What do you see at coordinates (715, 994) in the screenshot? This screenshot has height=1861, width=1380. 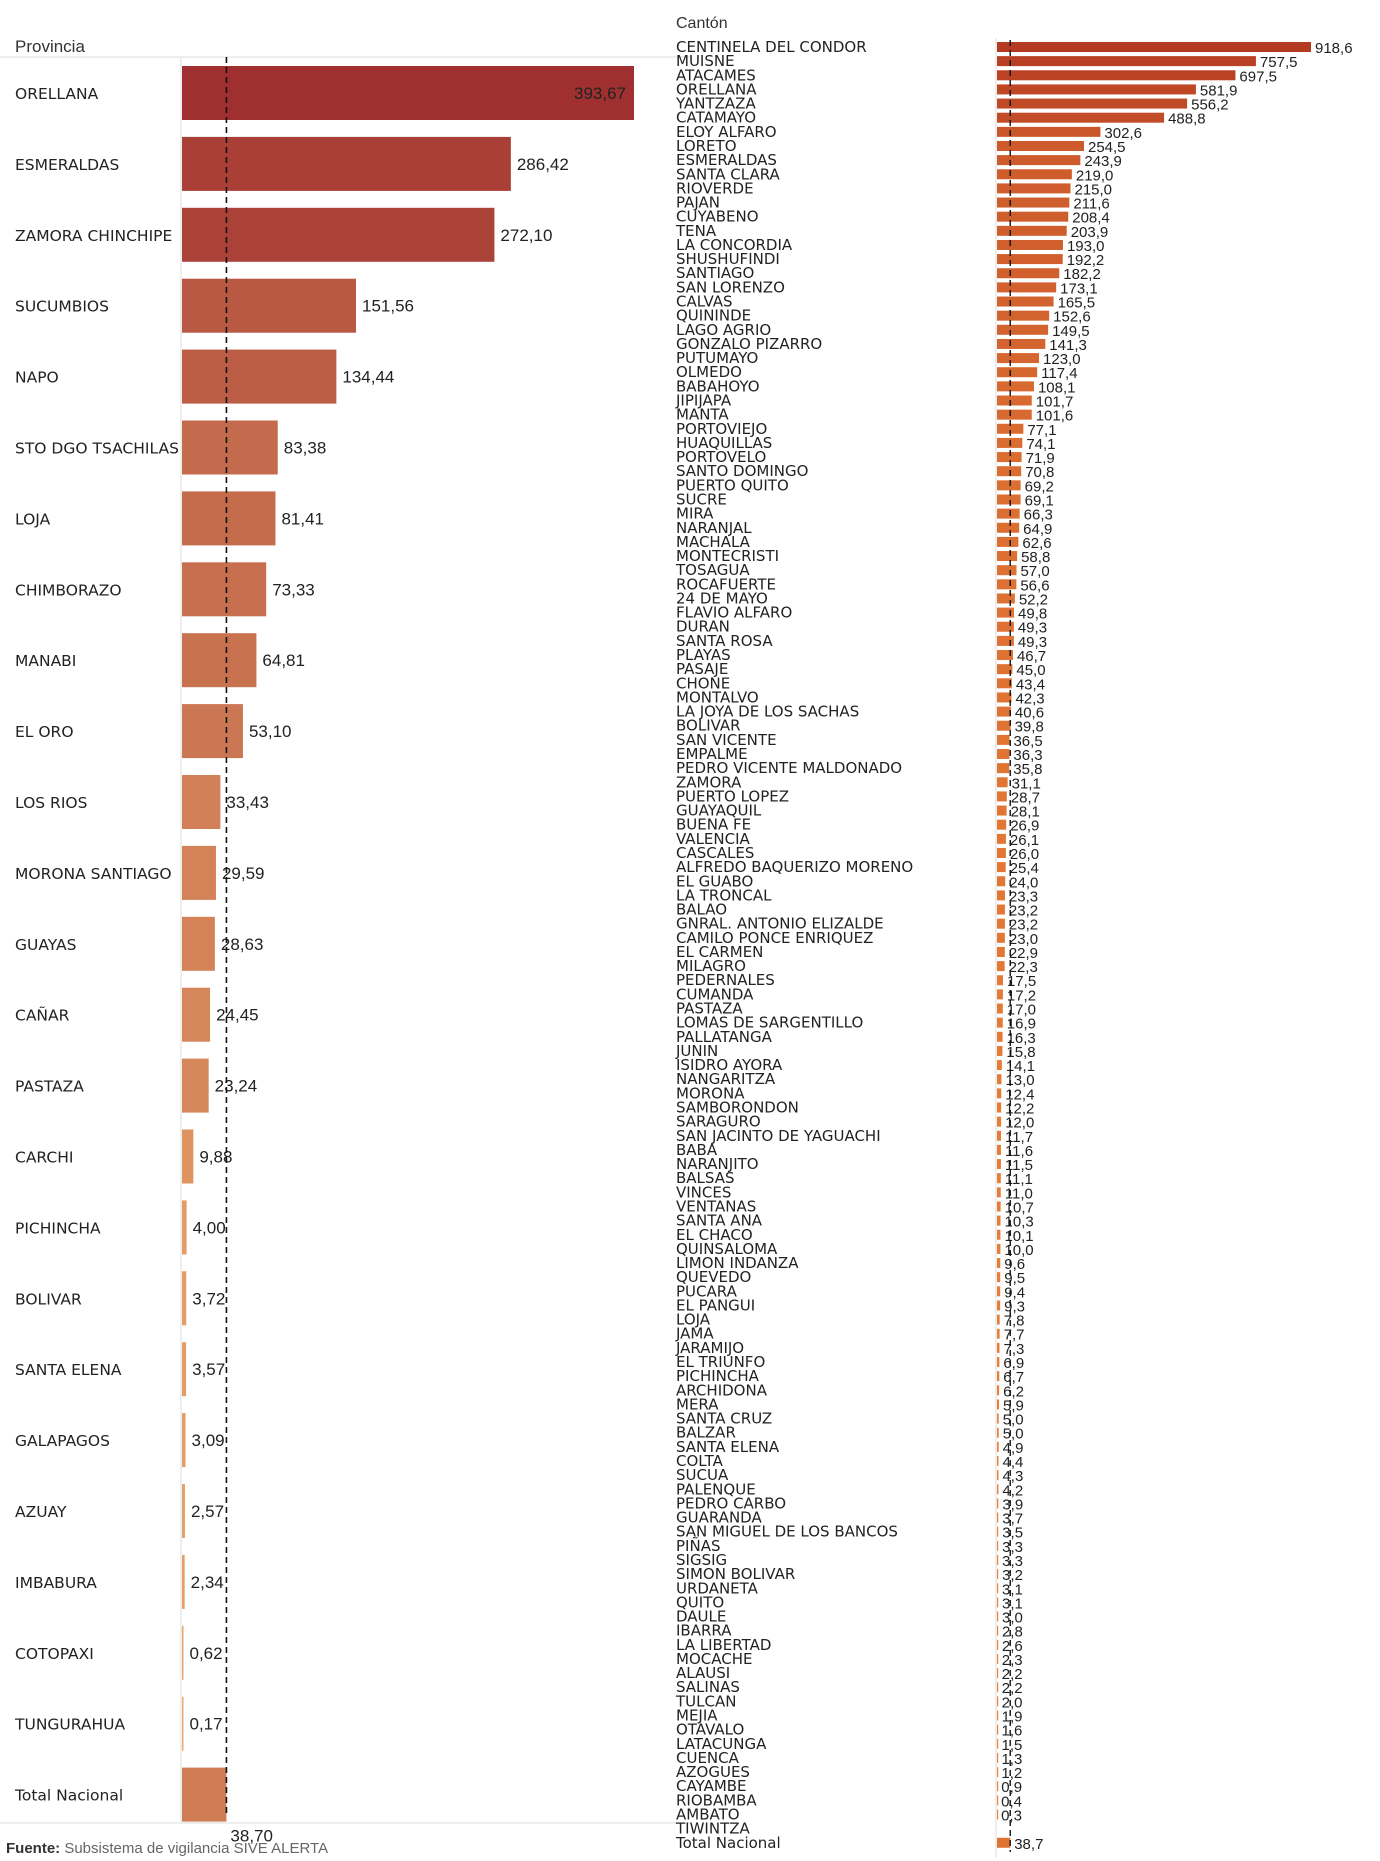 I see `canton-label: CUMANDA` at bounding box center [715, 994].